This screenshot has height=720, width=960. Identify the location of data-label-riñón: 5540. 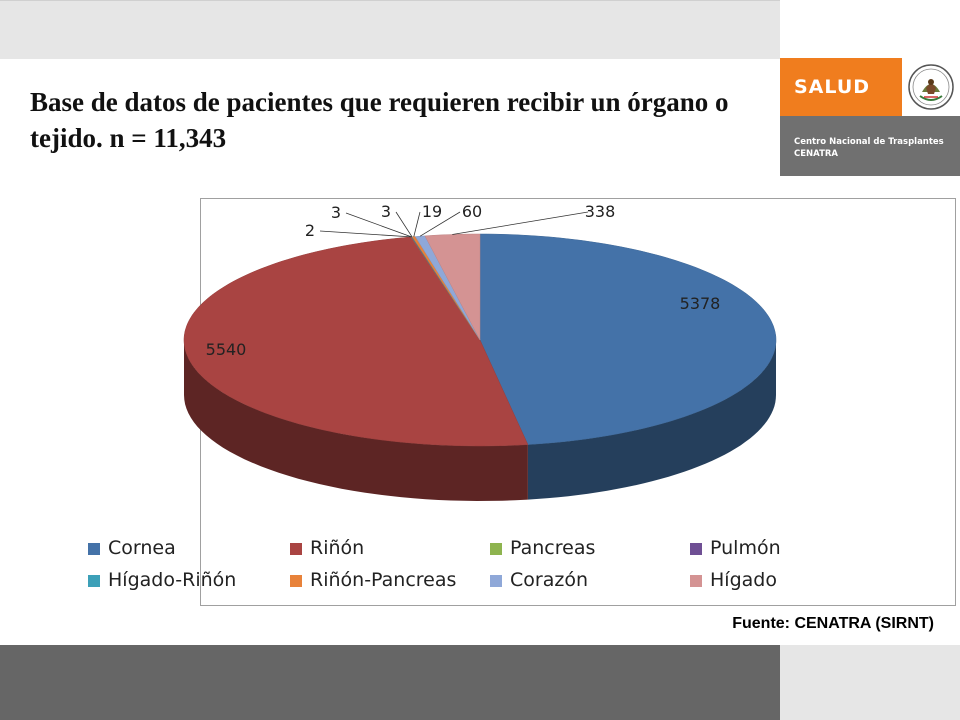
(226, 349).